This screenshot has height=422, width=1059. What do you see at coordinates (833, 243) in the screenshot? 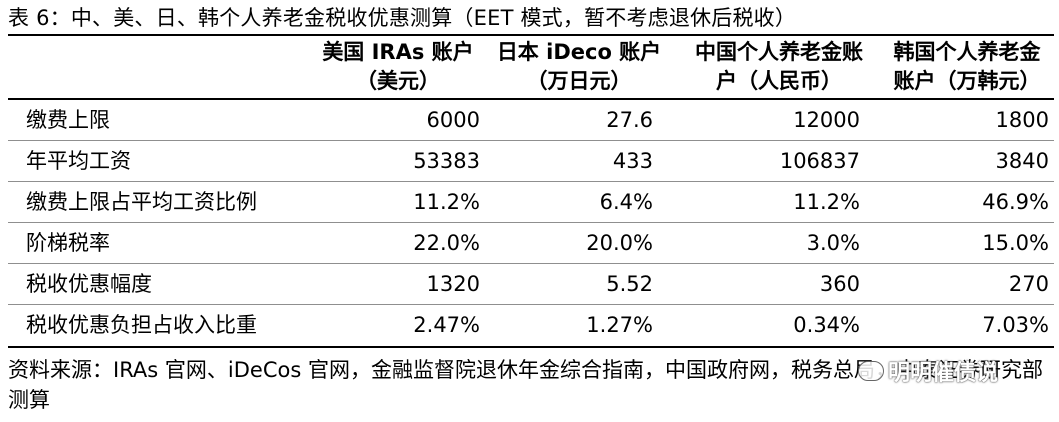
I see `cell-cn: 3.0%` at bounding box center [833, 243].